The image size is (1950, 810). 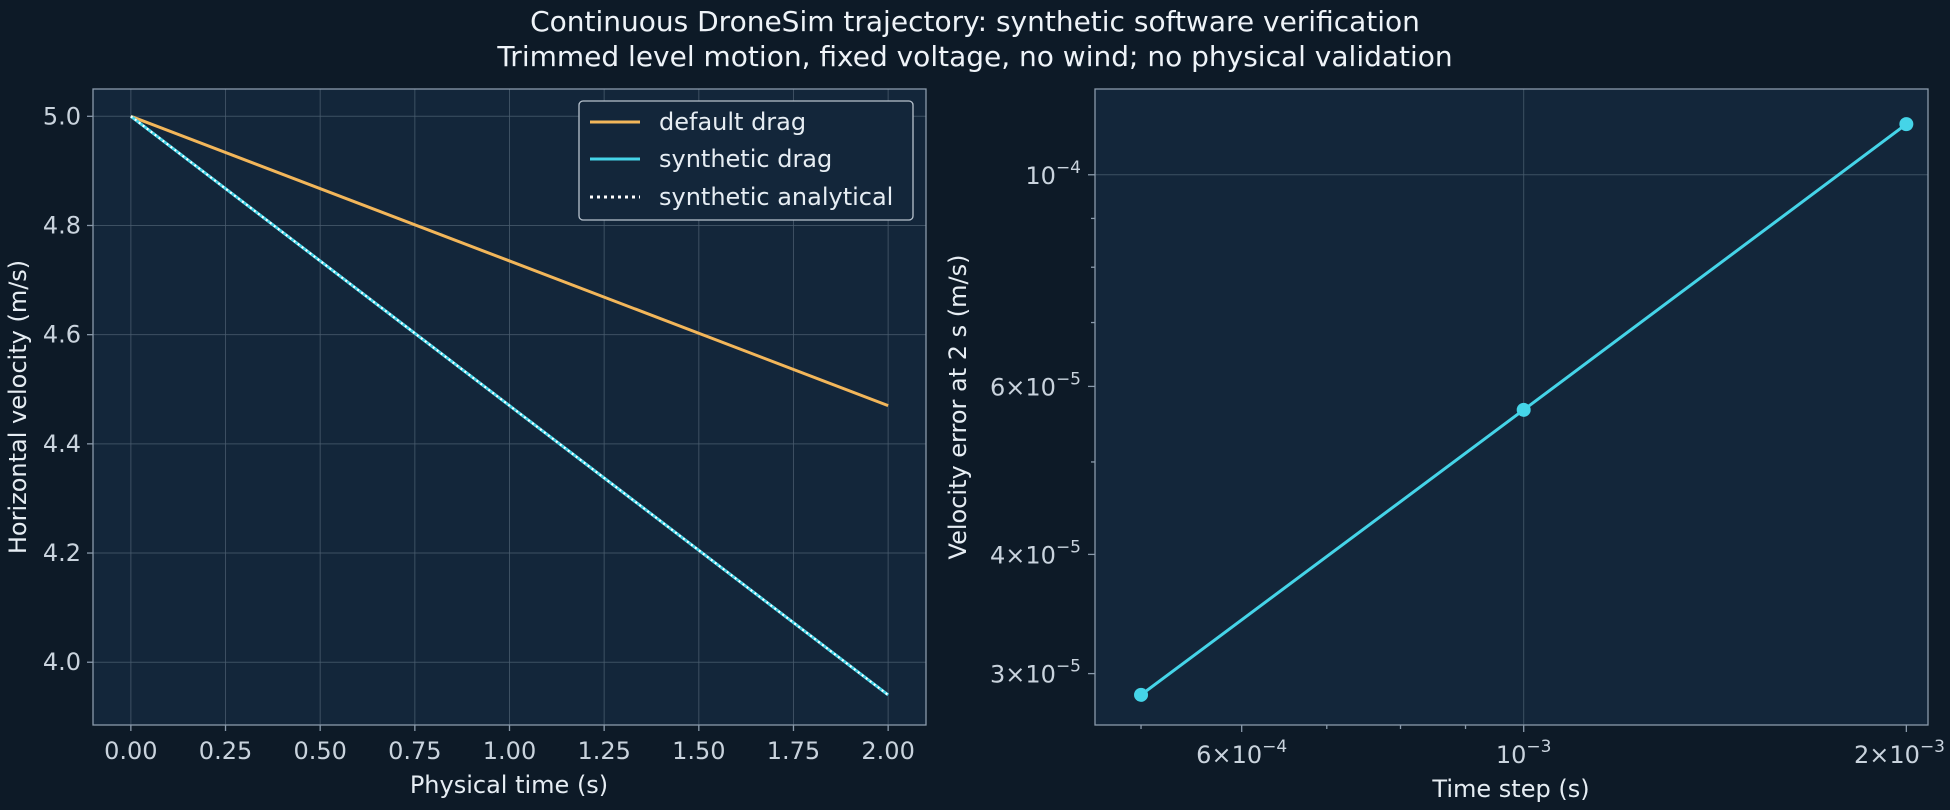 What do you see at coordinates (509, 261) in the screenshot?
I see `velocity-line-default-drag` at bounding box center [509, 261].